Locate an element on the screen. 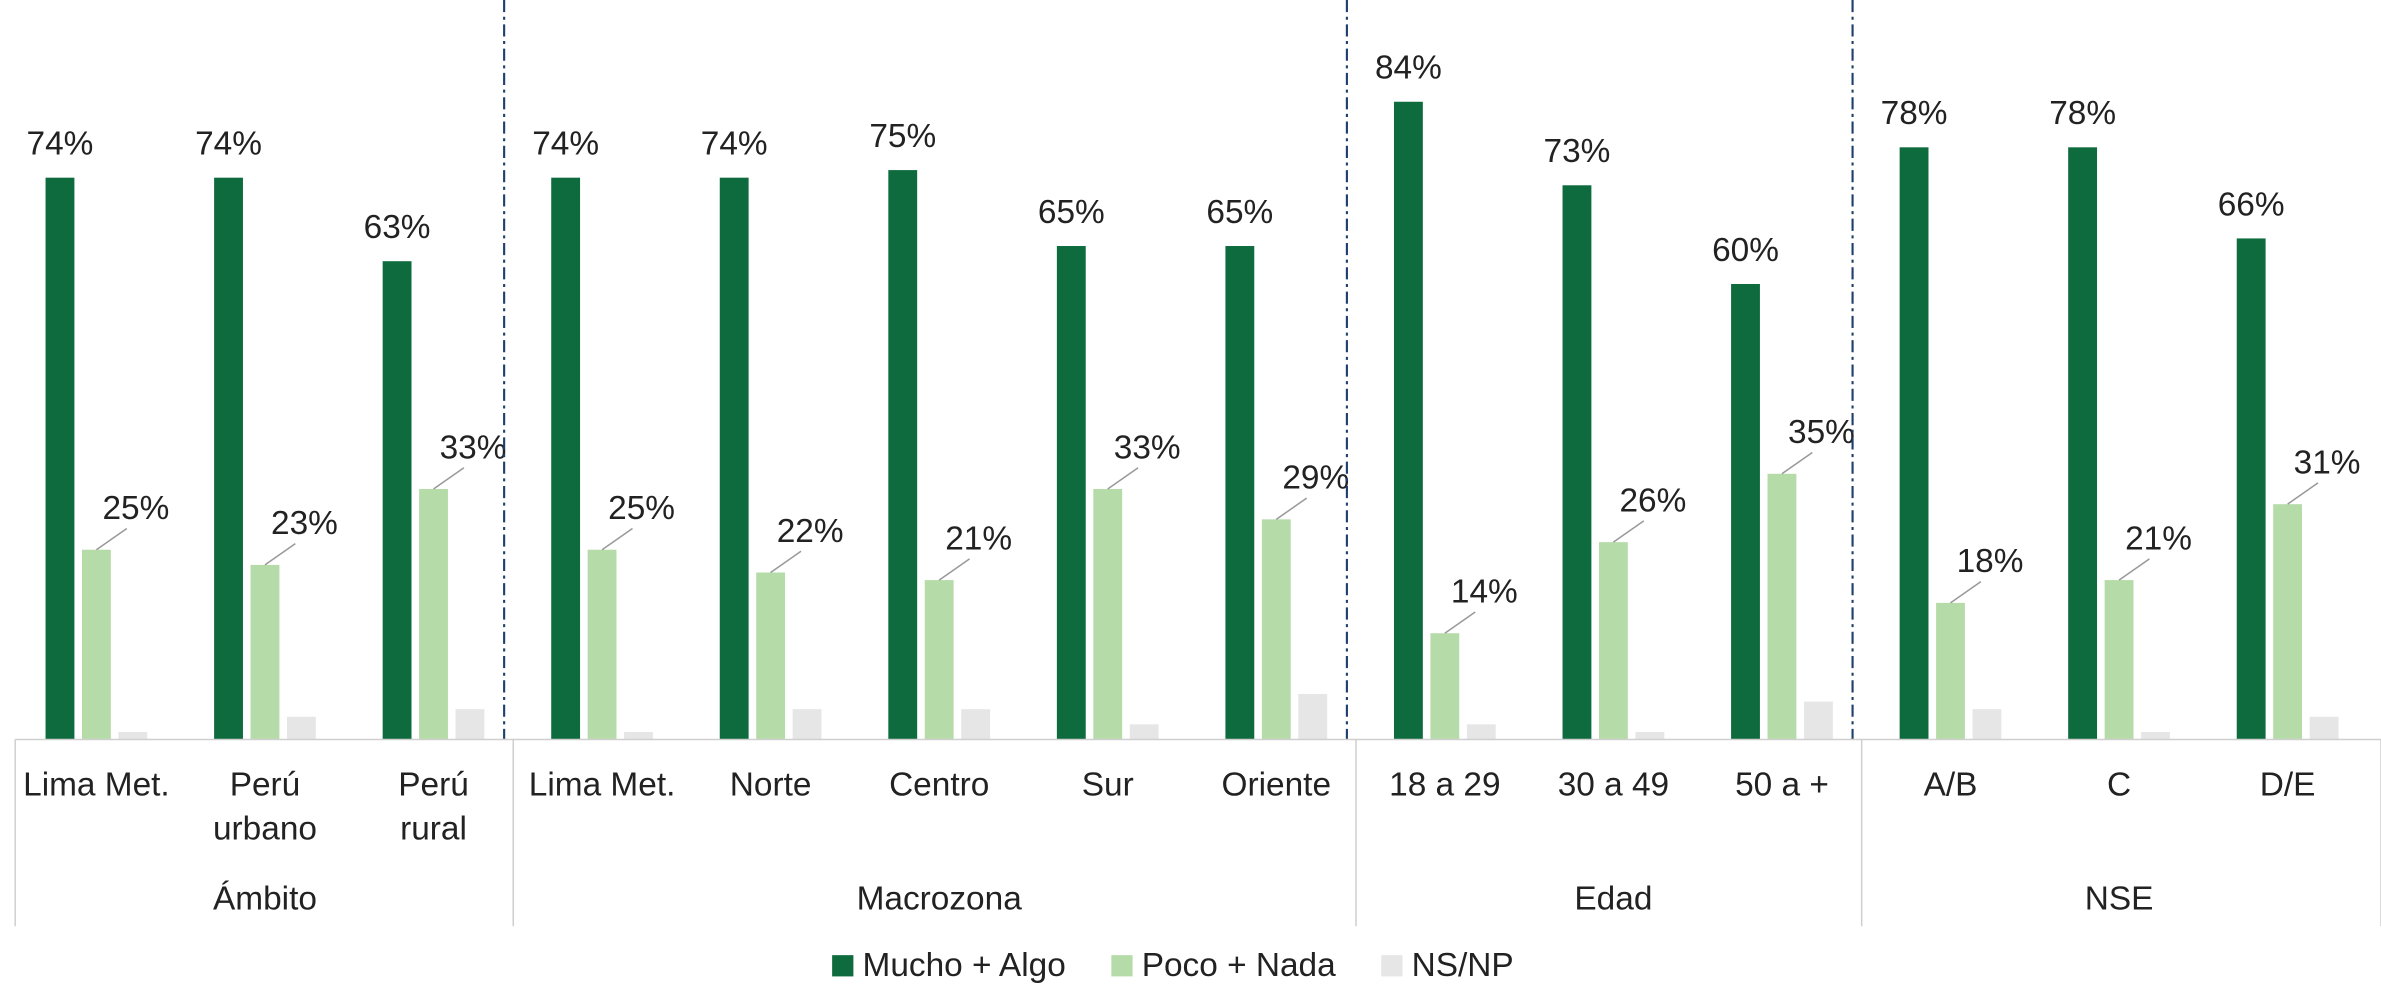  value-label: 18% is located at coordinates (1990, 561).